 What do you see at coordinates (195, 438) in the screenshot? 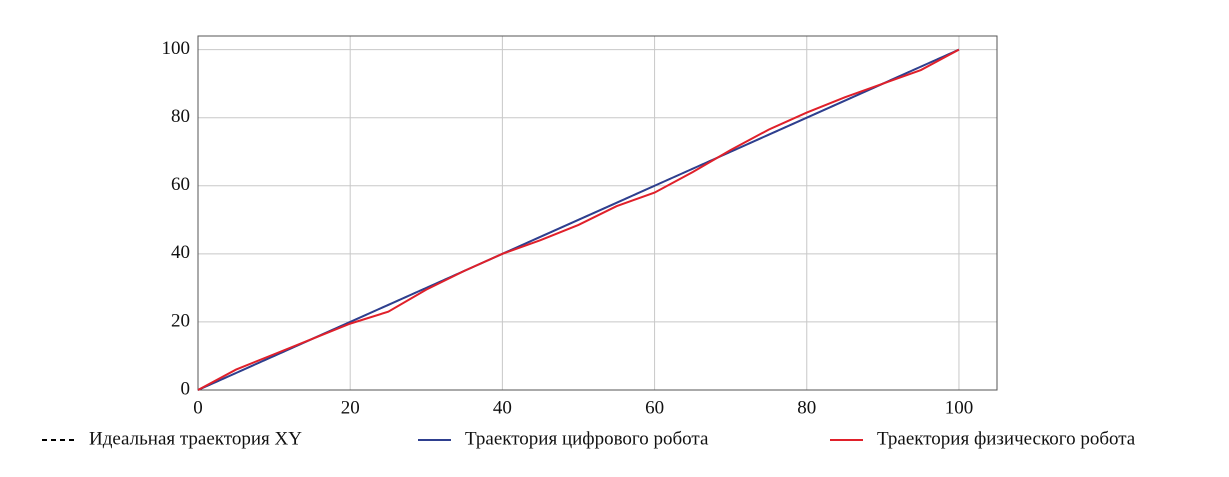
I see `legend-label: Идеальная траектория XY` at bounding box center [195, 438].